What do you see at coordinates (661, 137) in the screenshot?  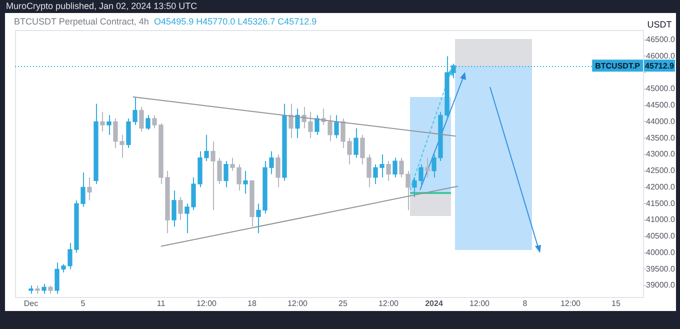 I see `y-tick-label: 43500.0` at bounding box center [661, 137].